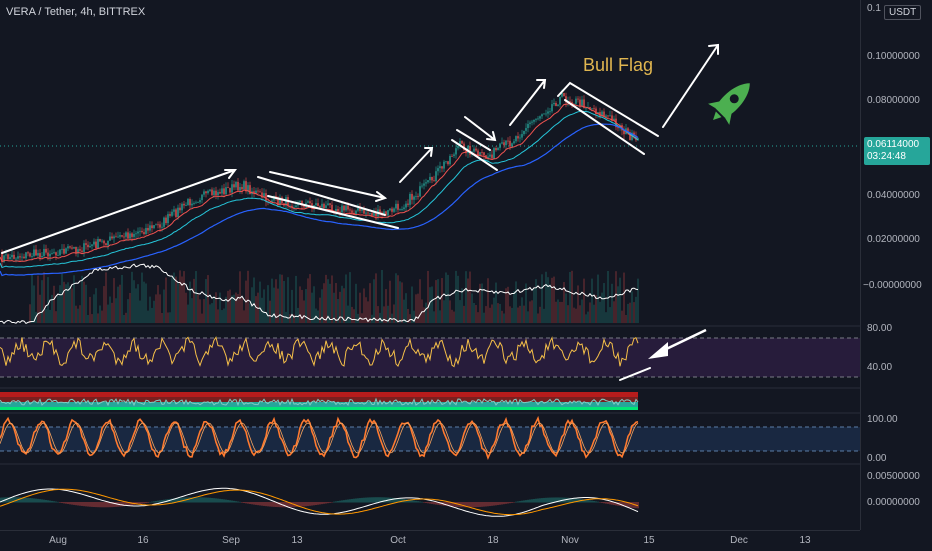  Describe the element at coordinates (886, 156) in the screenshot. I see `bar-countdown: 03:24:48` at that location.